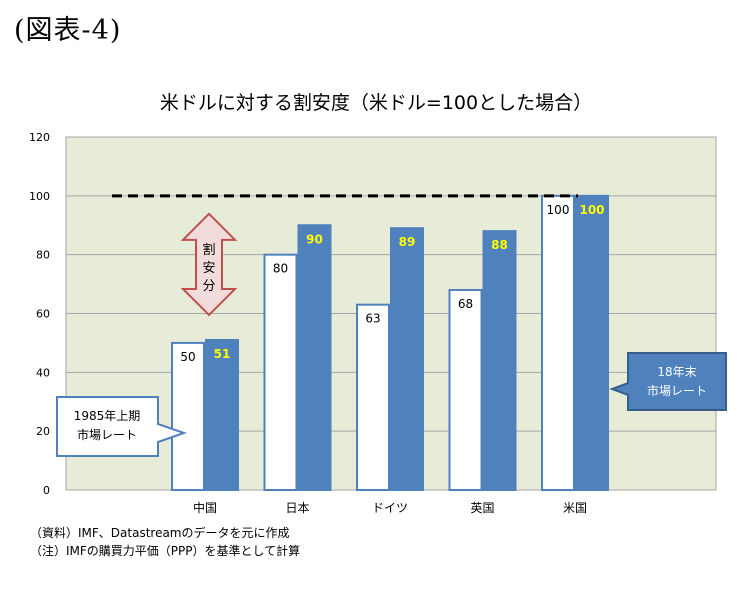 The width and height of the screenshot is (752, 593). I want to click on callout-1985-text: 1985年上期, so click(107, 416).